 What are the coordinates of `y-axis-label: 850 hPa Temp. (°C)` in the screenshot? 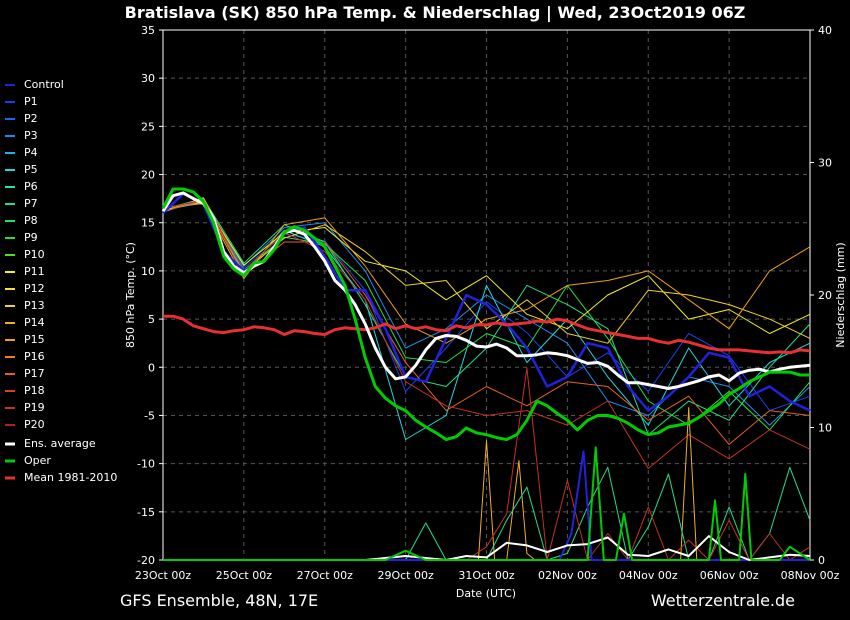 It's located at (130, 295).